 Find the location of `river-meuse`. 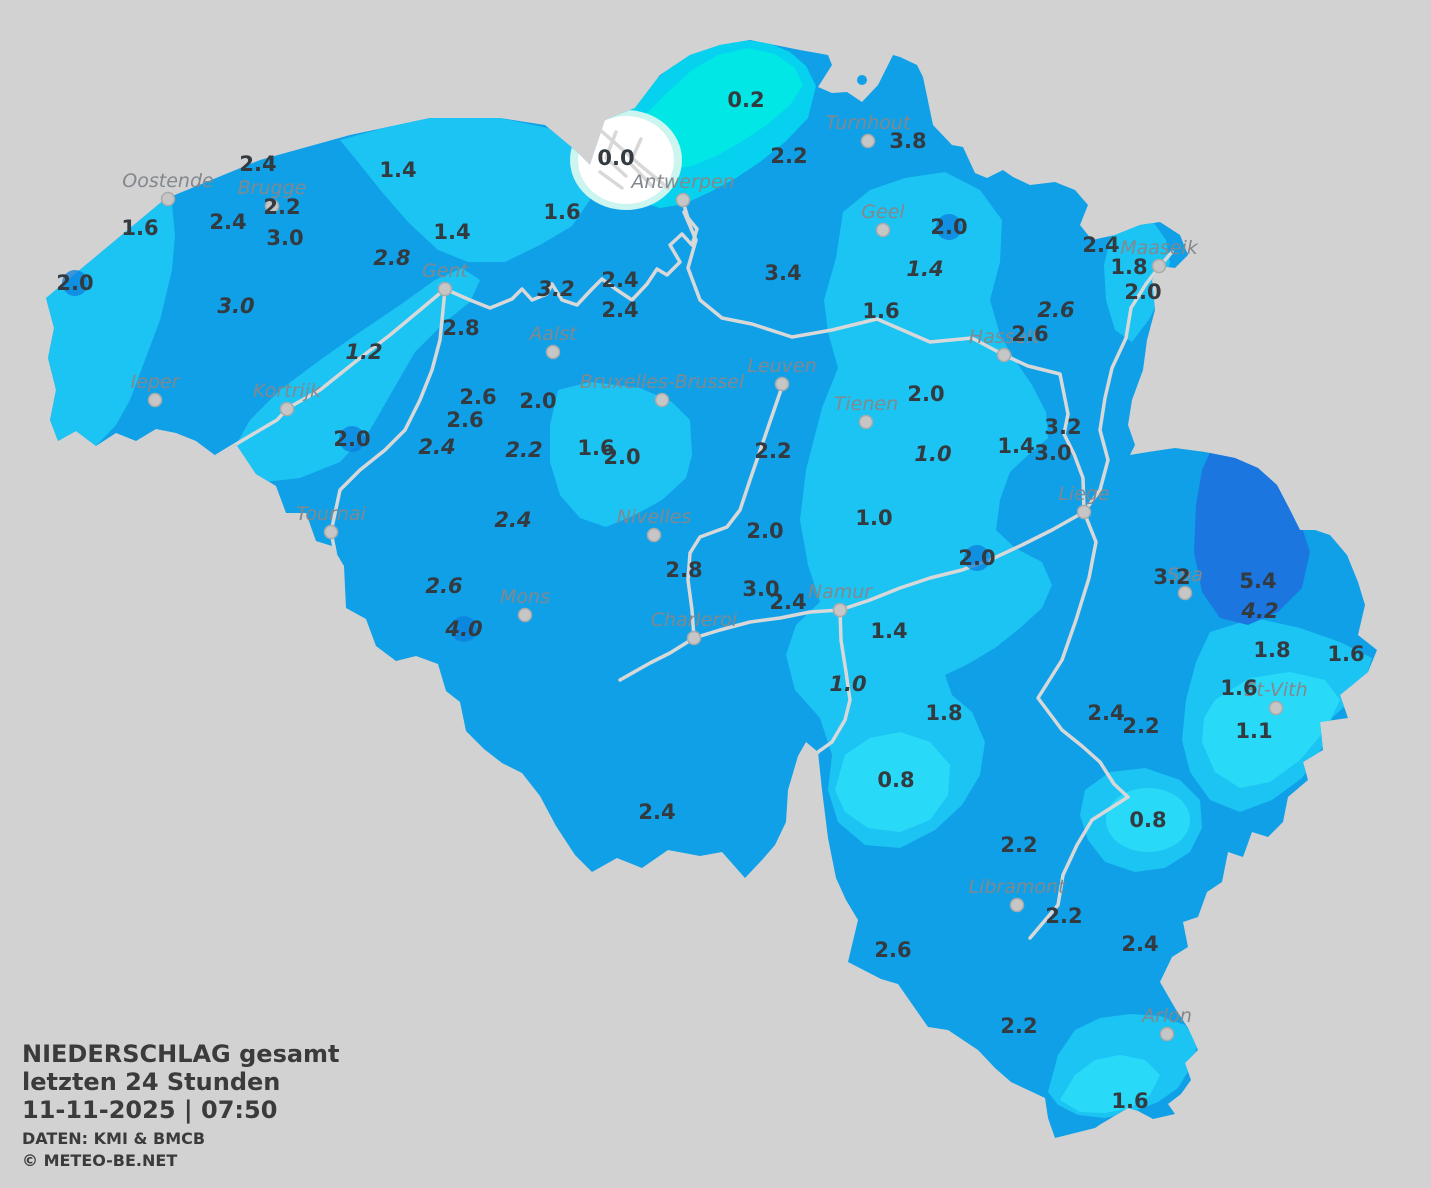

river-meuse is located at coordinates (990, 511).